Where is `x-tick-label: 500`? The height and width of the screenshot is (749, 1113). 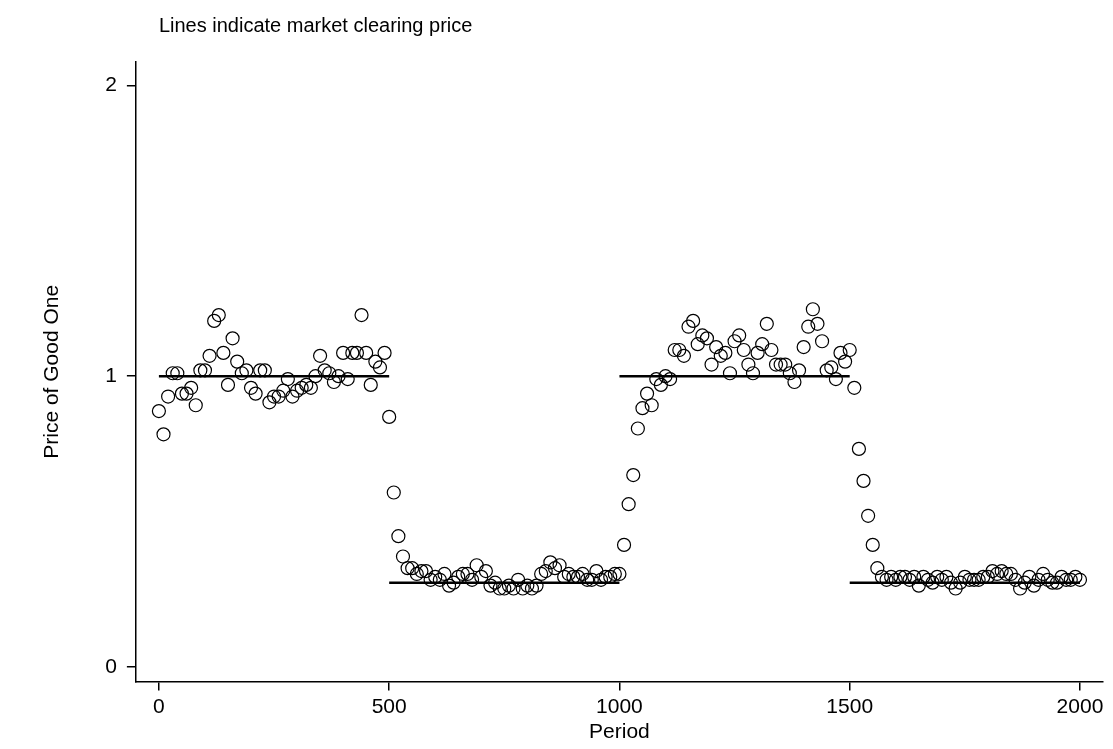
x-tick-label: 500 is located at coordinates (389, 705).